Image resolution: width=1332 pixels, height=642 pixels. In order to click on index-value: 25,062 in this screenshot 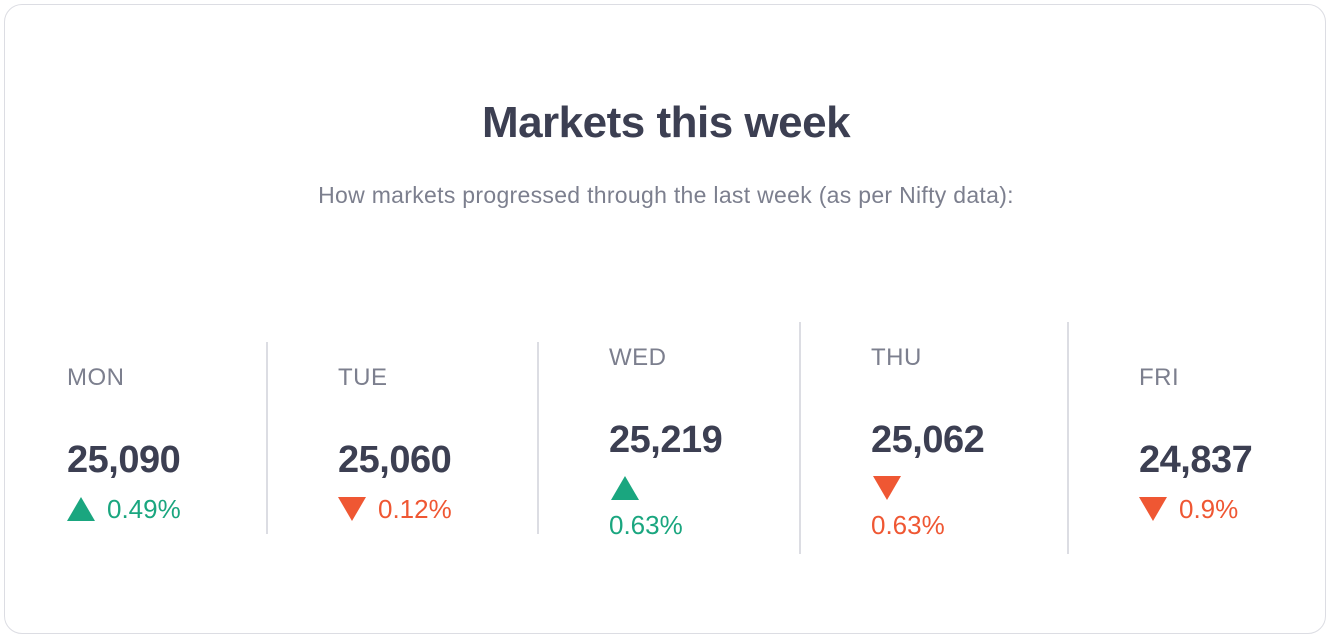, I will do `click(928, 440)`.